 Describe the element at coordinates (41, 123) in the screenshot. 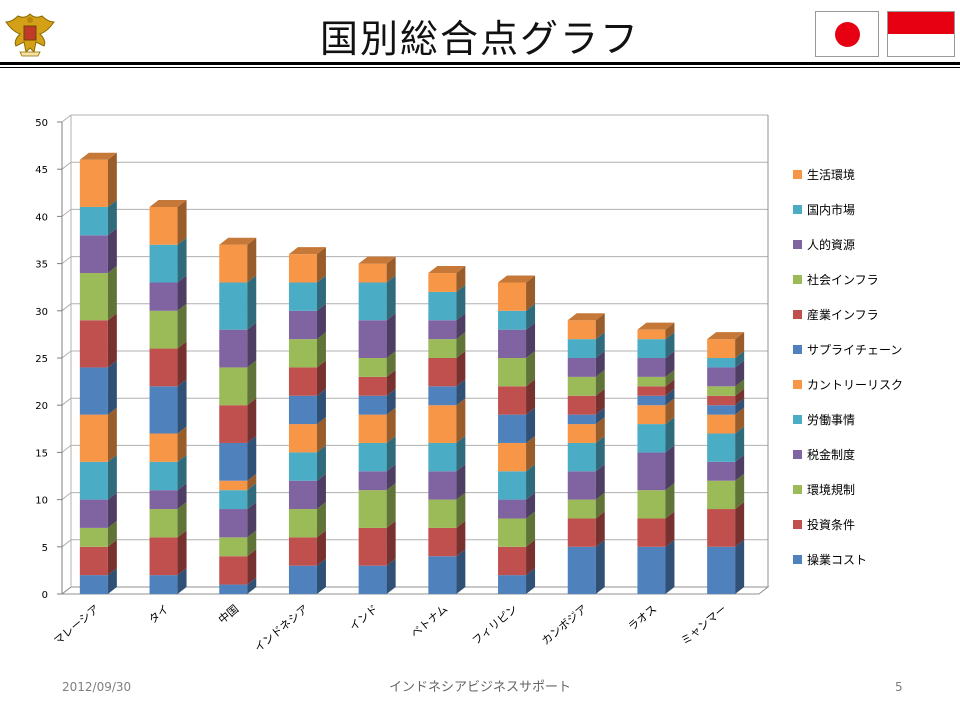

I see `y-tick-label: 50` at that location.